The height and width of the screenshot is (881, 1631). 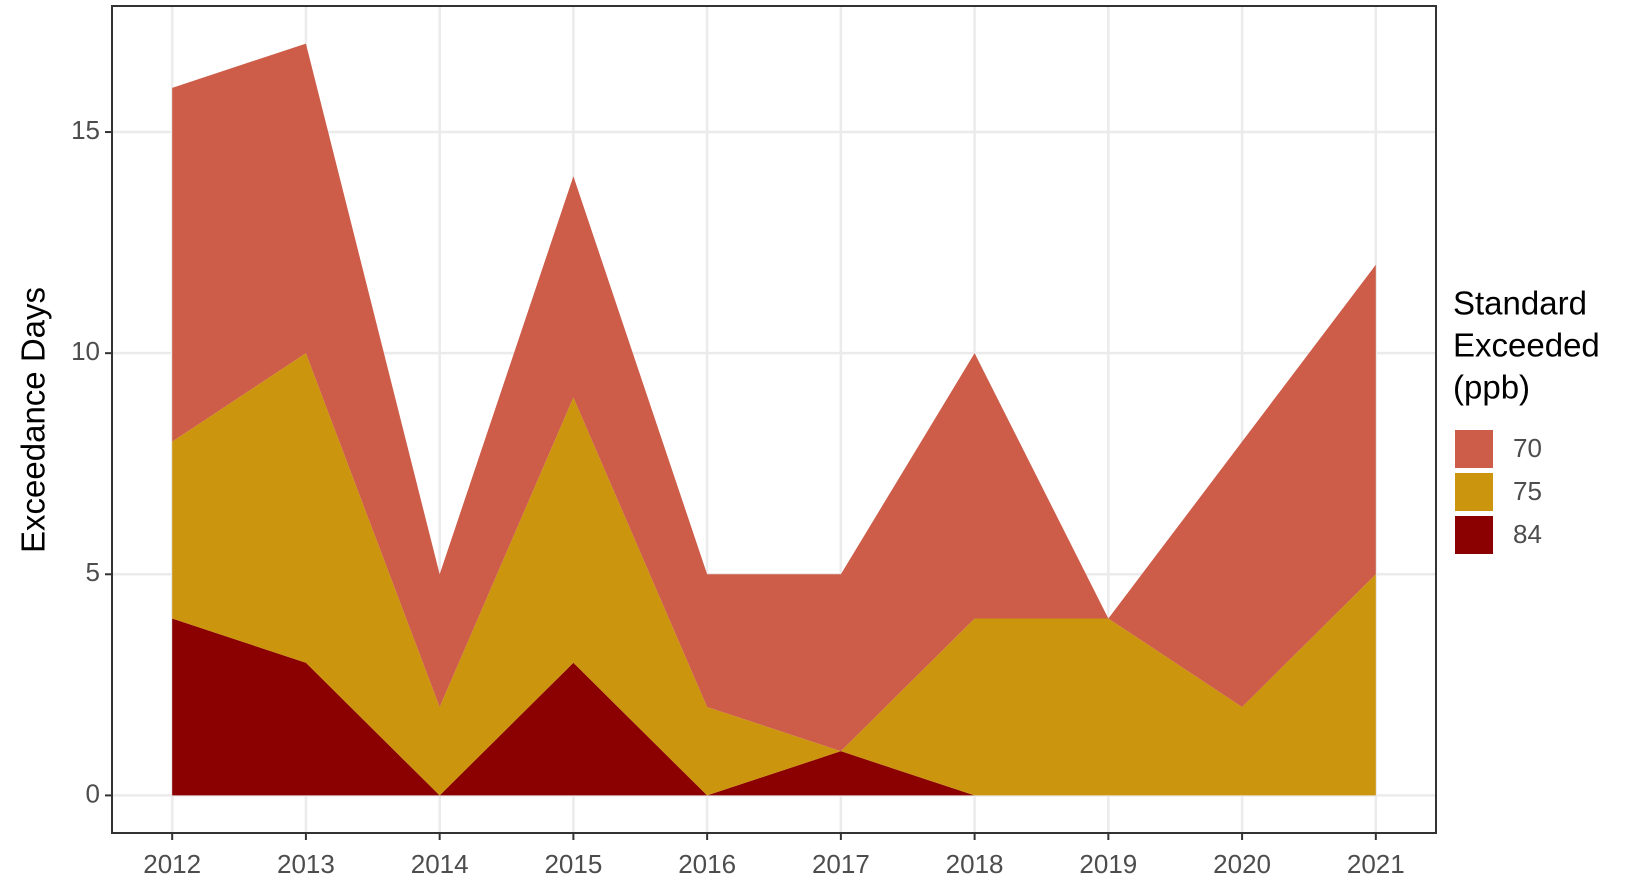 What do you see at coordinates (85, 351) in the screenshot?
I see `y-tick-label: 10` at bounding box center [85, 351].